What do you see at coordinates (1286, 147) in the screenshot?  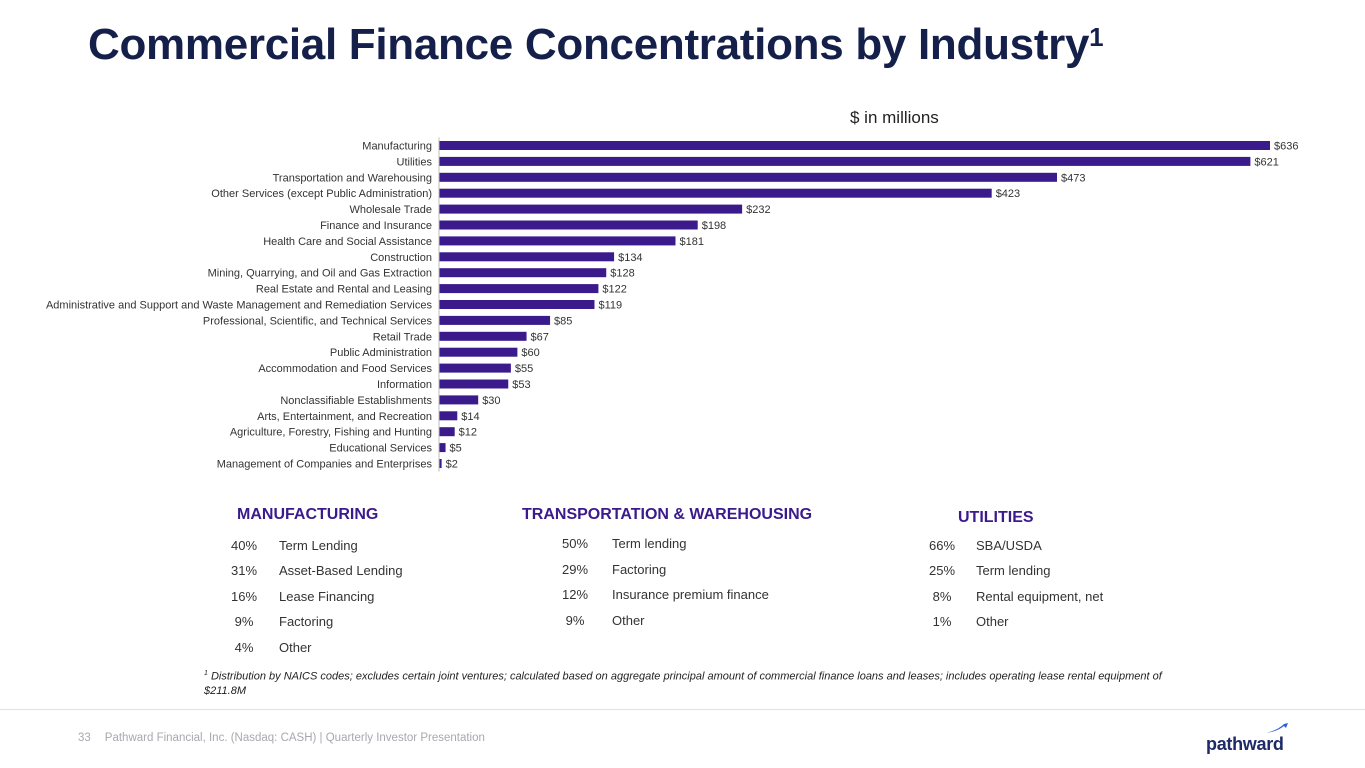 I see `data-label: $636` at bounding box center [1286, 147].